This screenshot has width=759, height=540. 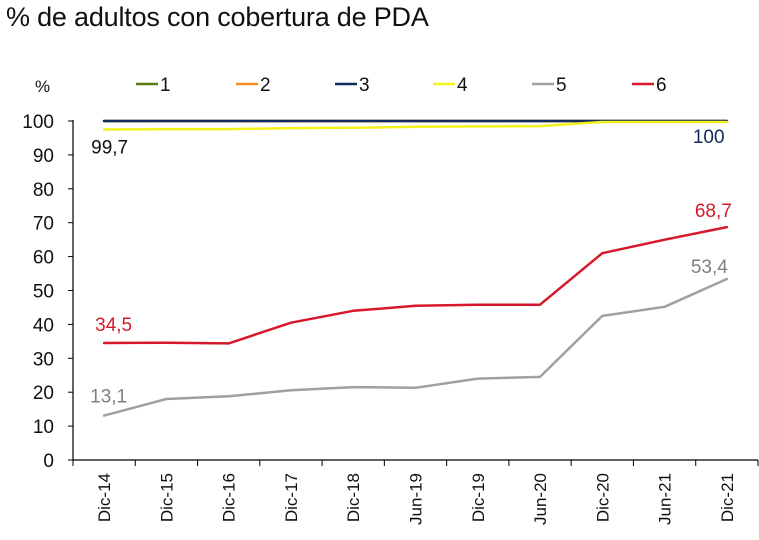 I want to click on x-tick-label: Jun-19, so click(x=416, y=499).